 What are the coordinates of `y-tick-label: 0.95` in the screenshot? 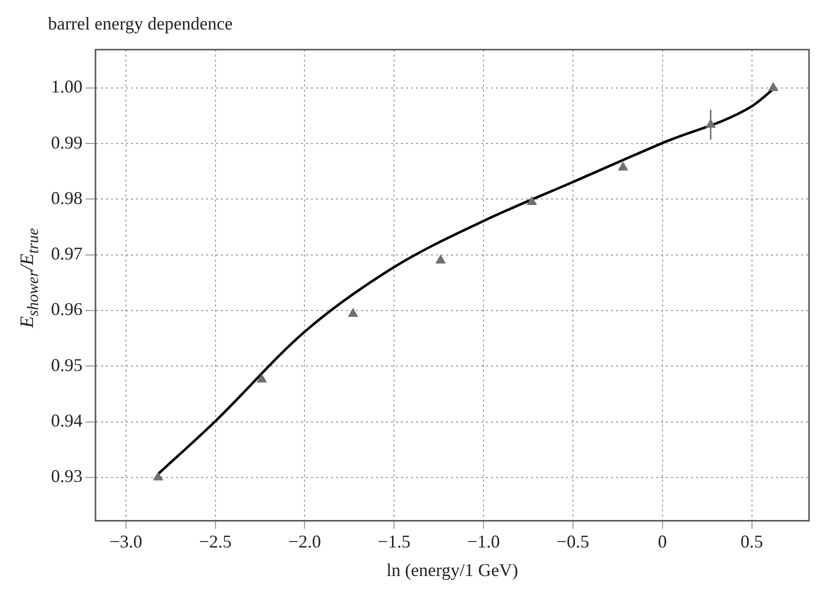 It's located at (66, 364).